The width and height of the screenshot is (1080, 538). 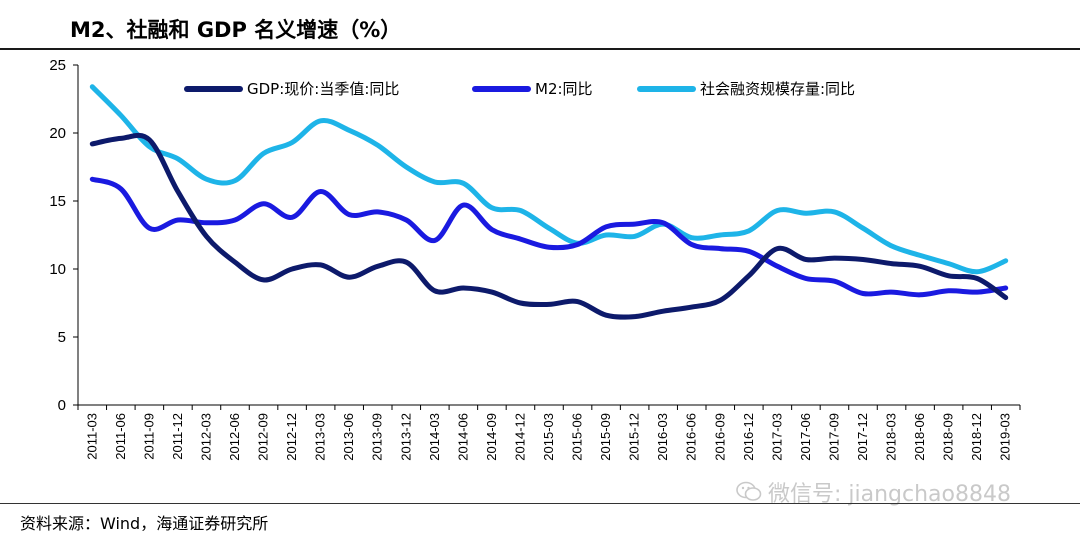 What do you see at coordinates (519, 437) in the screenshot?
I see `x-tick-label: 2014-12` at bounding box center [519, 437].